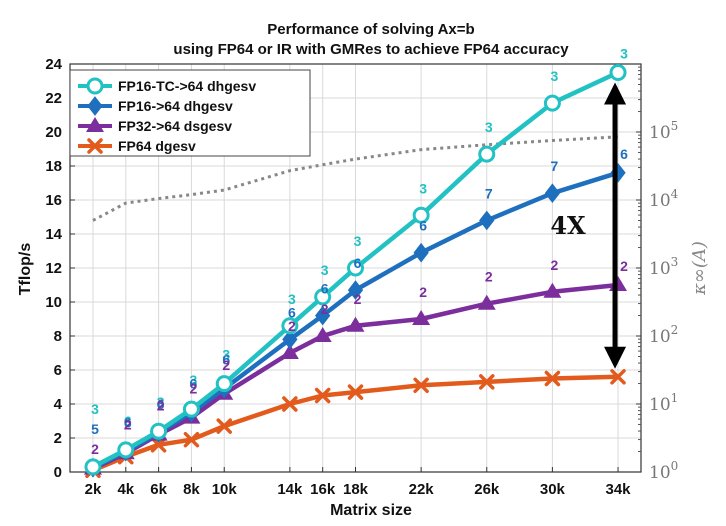 The width and height of the screenshot is (726, 526). Describe the element at coordinates (53, 268) in the screenshot. I see `y-tick-label: 12` at that location.